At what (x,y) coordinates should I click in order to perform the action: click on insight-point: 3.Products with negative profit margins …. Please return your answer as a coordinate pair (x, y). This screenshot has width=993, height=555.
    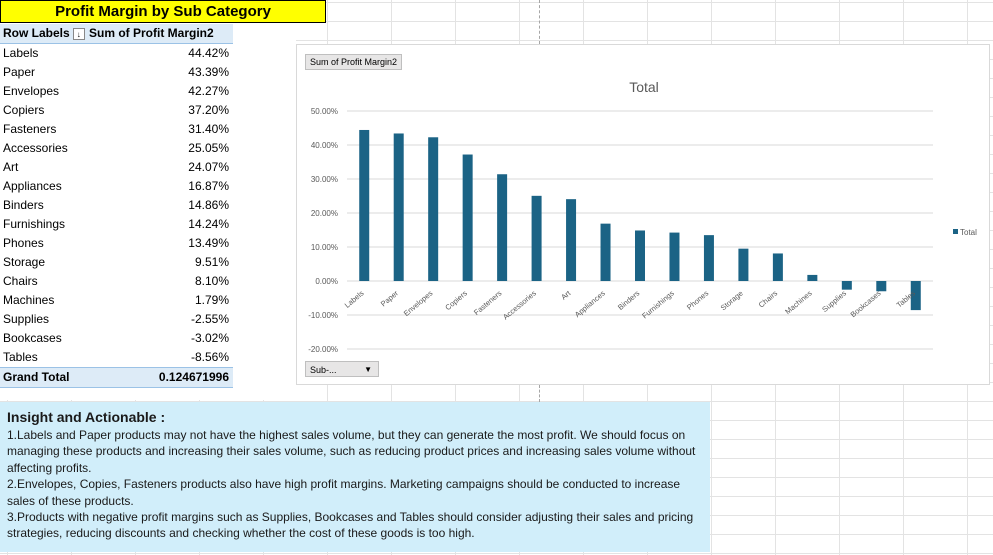
    Looking at the image, I should click on (350, 525).